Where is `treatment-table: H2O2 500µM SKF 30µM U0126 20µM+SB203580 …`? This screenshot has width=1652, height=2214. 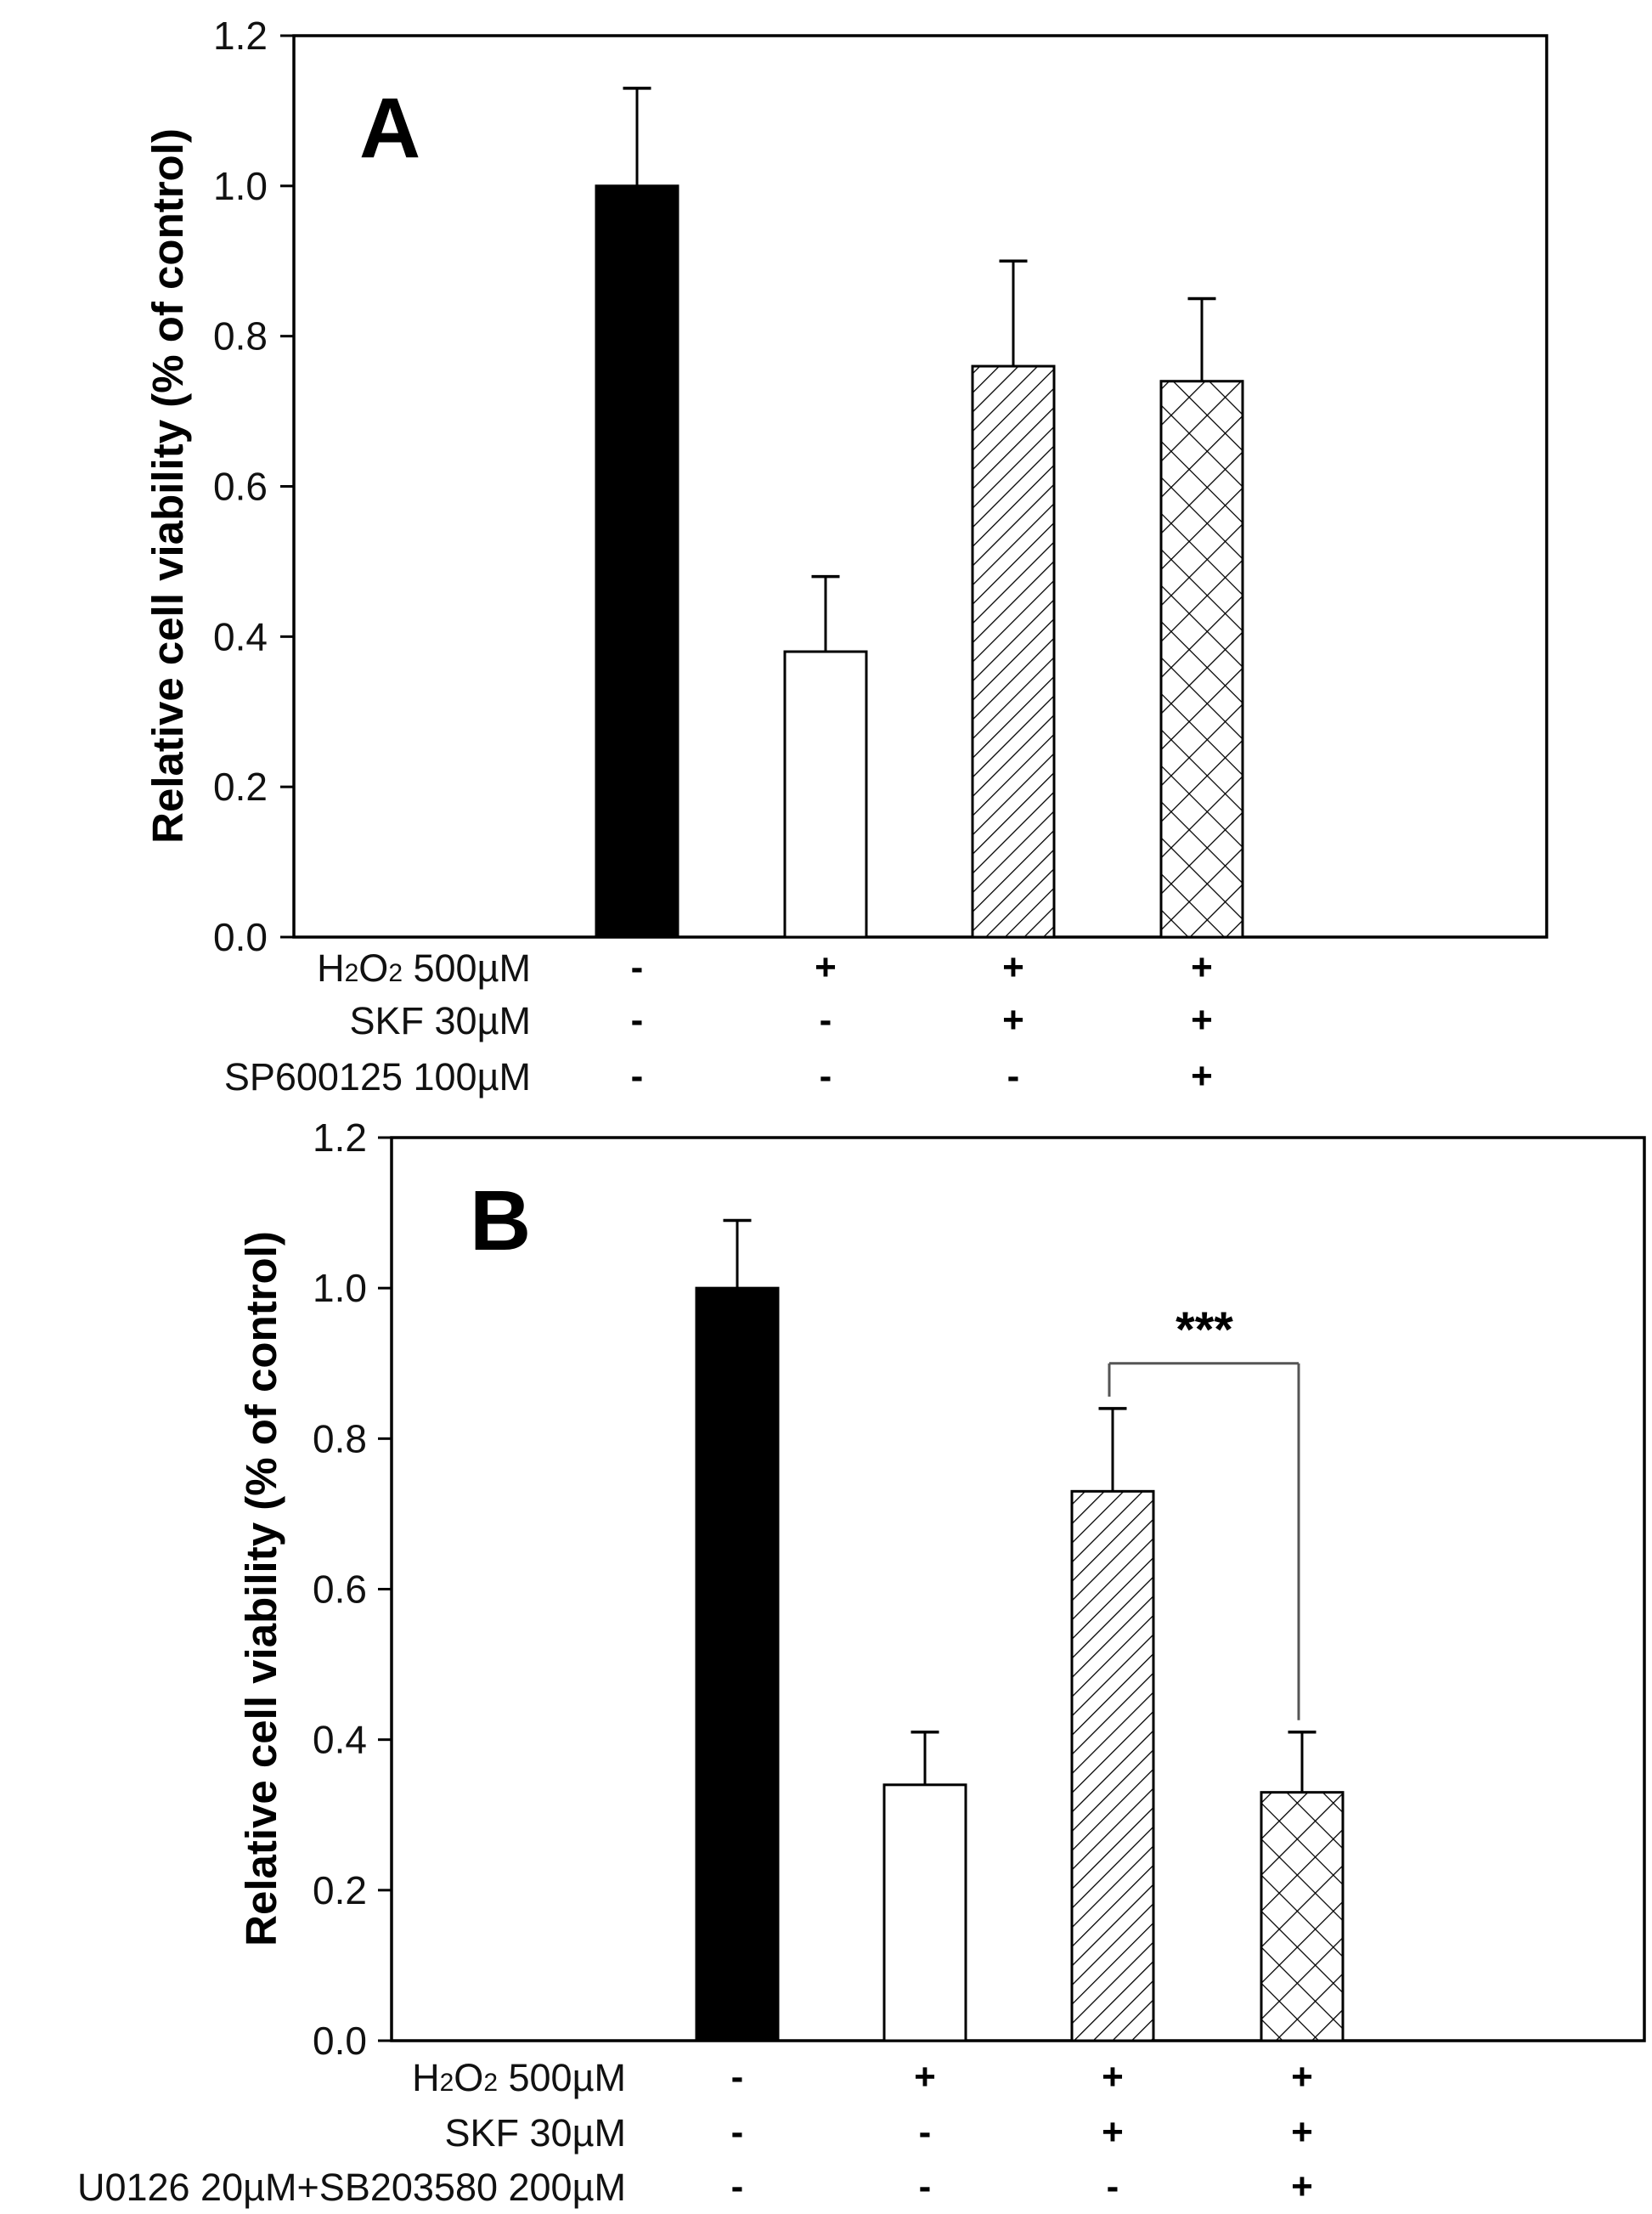
treatment-table: H2O2 500µM SKF 30µM U0126 20µM+SB203580 … is located at coordinates (695, 2132).